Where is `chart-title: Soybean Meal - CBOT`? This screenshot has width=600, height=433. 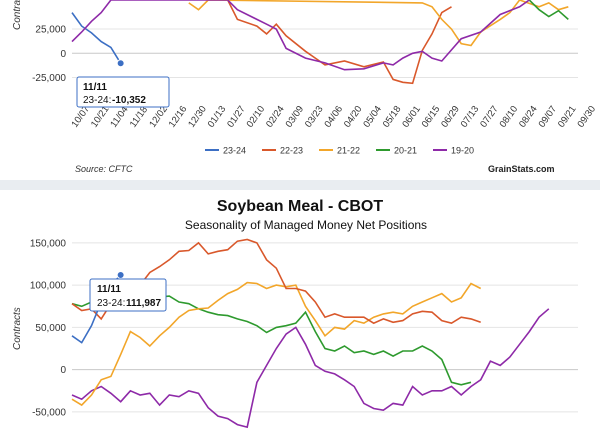 chart-title: Soybean Meal - CBOT is located at coordinates (300, 206).